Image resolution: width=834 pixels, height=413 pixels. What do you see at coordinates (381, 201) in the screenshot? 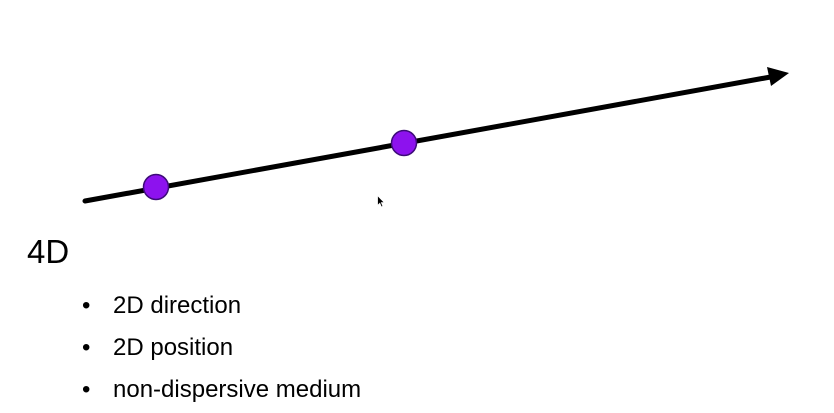
I see `mouse-cursor-icon` at bounding box center [381, 201].